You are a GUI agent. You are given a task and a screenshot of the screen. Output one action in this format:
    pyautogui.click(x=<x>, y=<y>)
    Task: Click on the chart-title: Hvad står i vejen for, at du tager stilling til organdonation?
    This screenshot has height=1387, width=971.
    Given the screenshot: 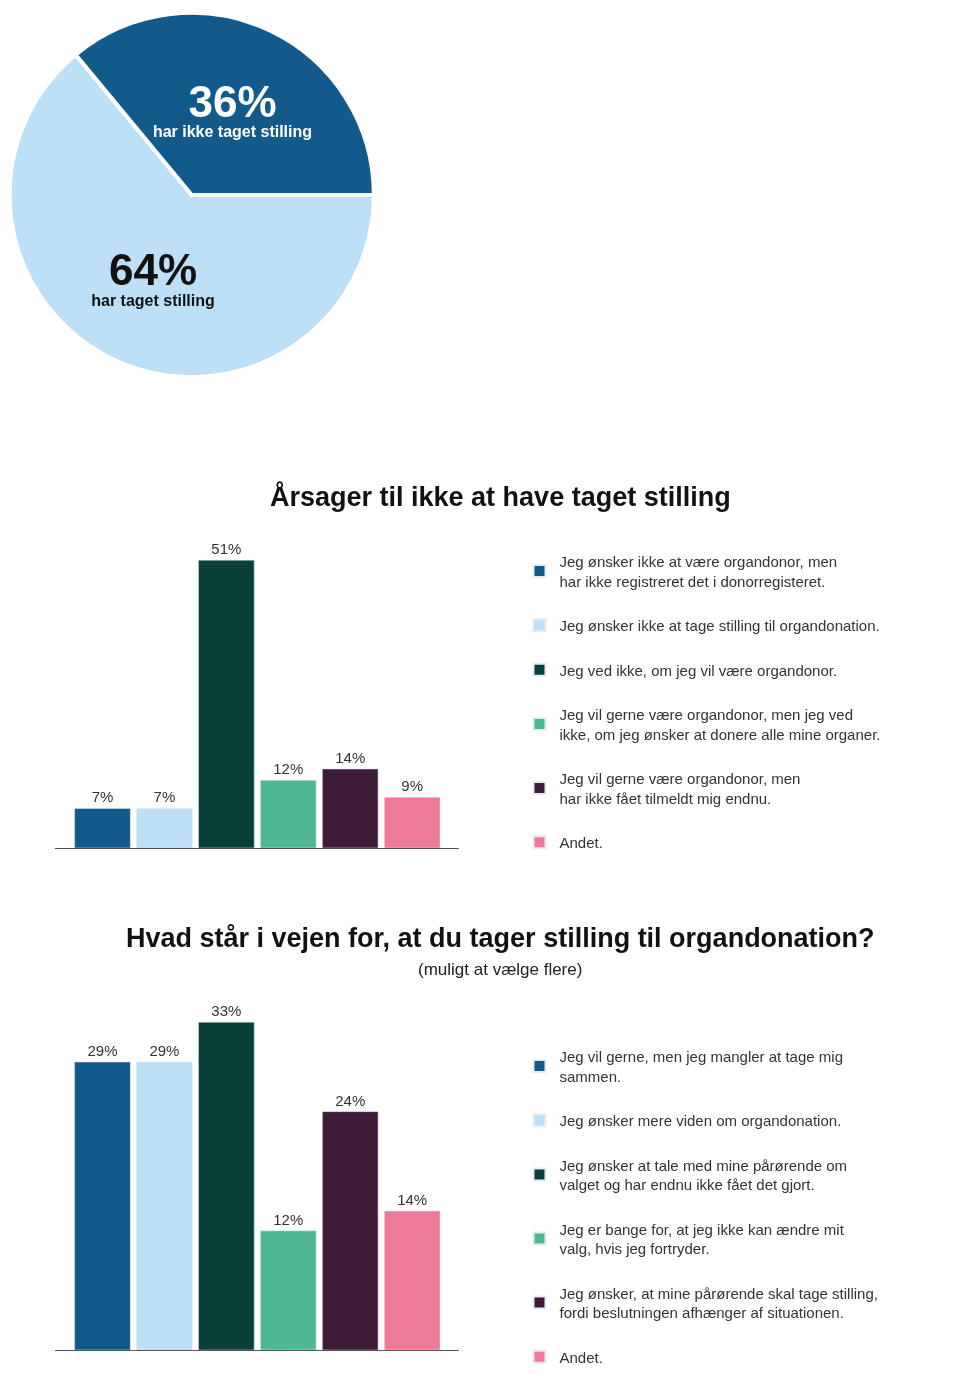 What is the action you would take?
    pyautogui.click(x=500, y=938)
    